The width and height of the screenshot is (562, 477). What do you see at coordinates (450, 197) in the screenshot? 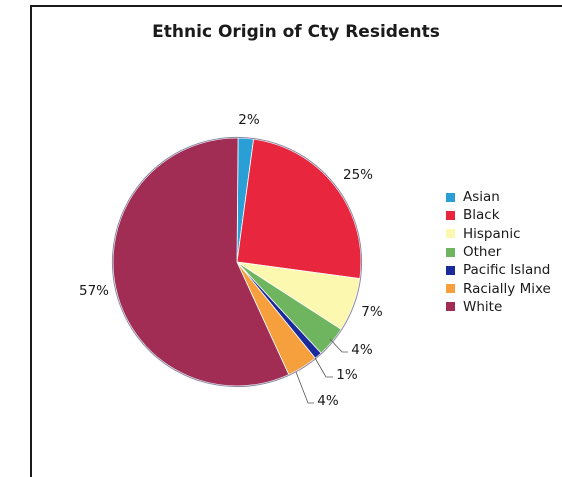
I see `legend-swatch-asian` at bounding box center [450, 197].